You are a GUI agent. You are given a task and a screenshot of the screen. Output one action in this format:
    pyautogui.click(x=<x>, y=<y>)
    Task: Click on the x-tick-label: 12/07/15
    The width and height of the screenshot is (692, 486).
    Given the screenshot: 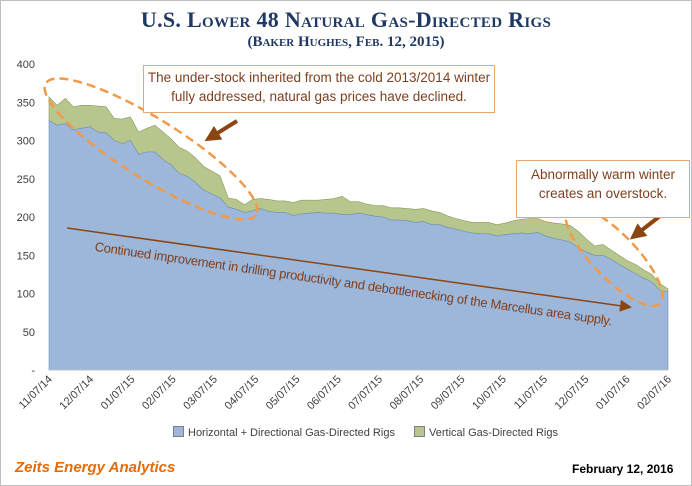 What is the action you would take?
    pyautogui.click(x=572, y=392)
    